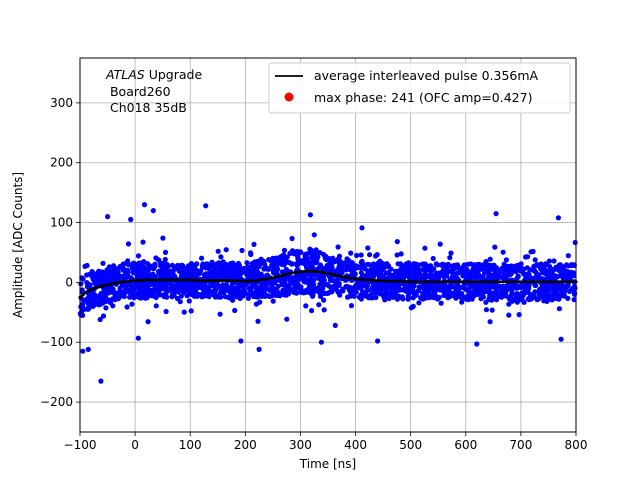 The height and width of the screenshot is (480, 640). What do you see at coordinates (465, 445) in the screenshot?
I see `x-tick-label: 600` at bounding box center [465, 445].